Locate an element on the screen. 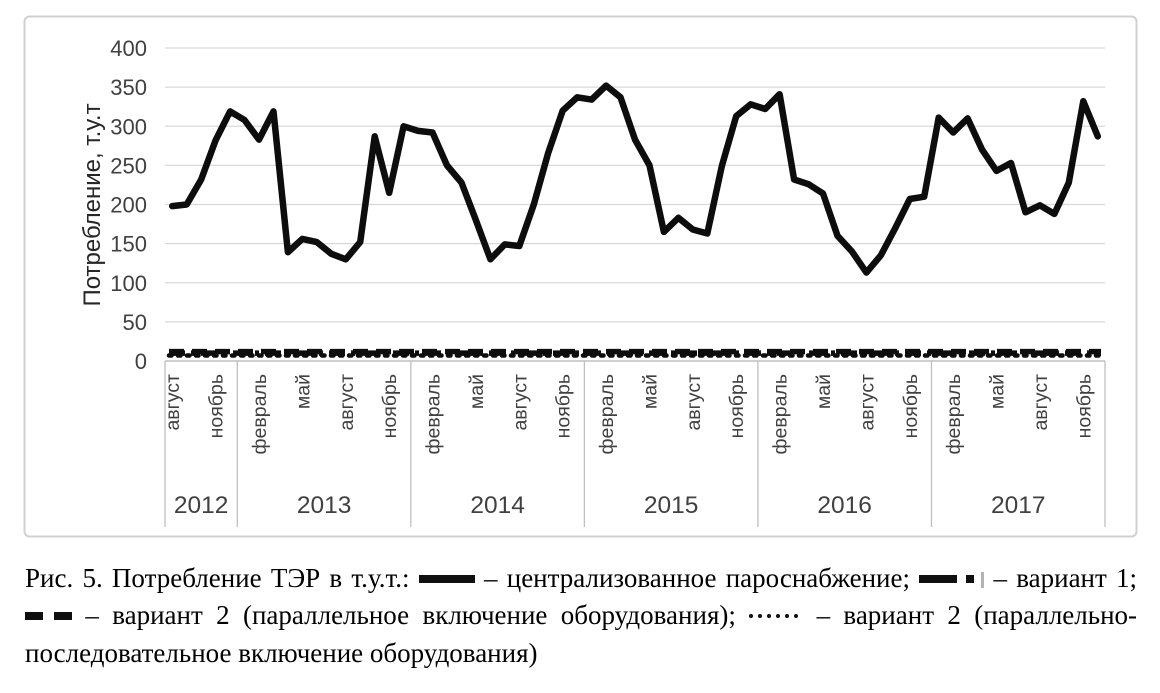 The image size is (1160, 693). svg-text: 300 is located at coordinates (128, 126).